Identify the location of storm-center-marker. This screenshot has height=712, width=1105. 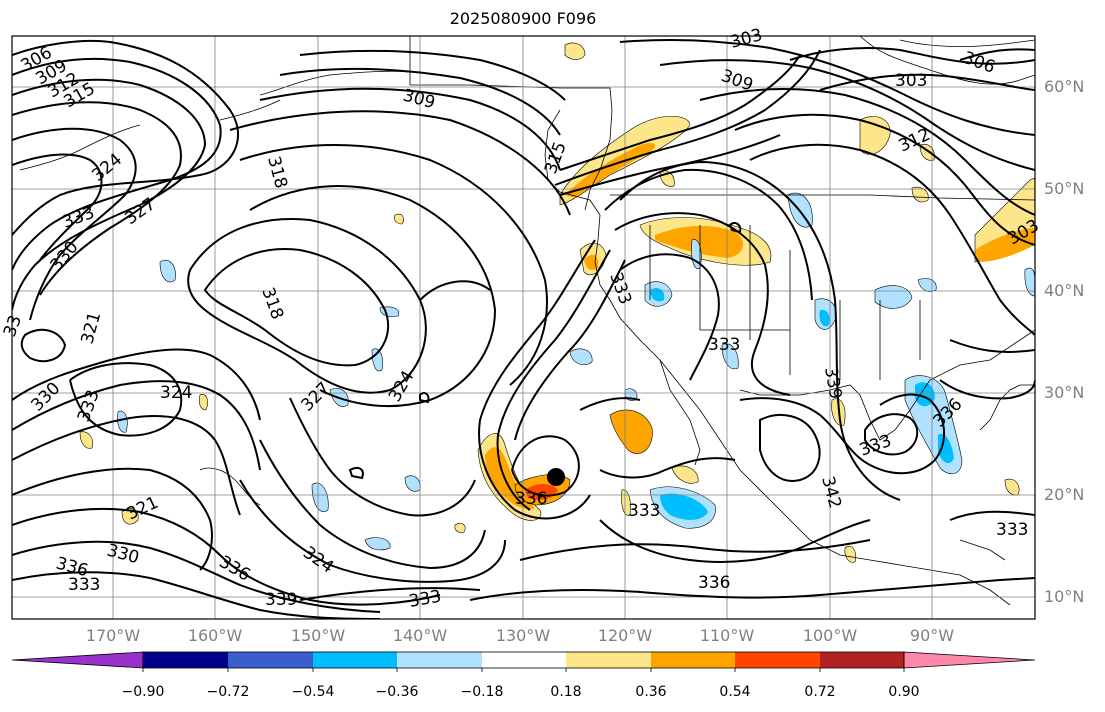
(556, 477).